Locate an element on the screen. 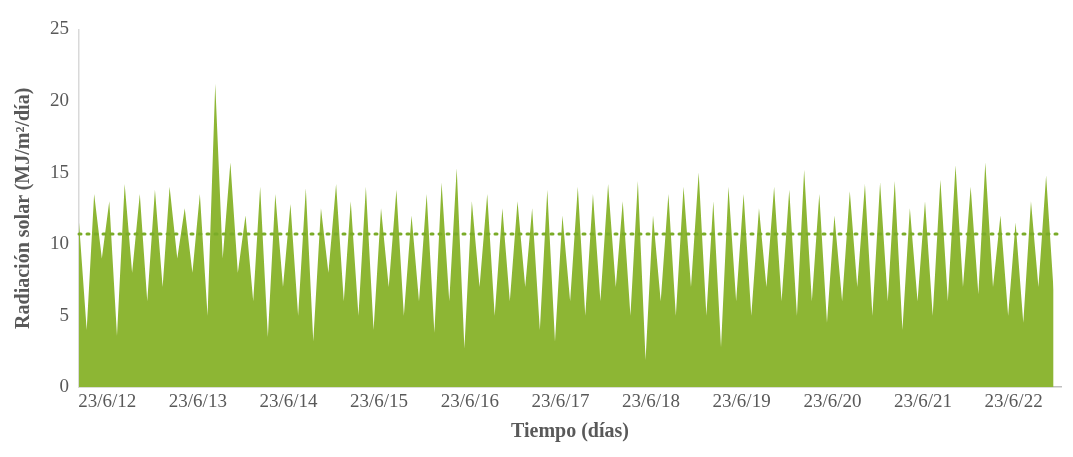 This screenshot has width=1073, height=457. y-tick-label: 20 is located at coordinates (59, 99).